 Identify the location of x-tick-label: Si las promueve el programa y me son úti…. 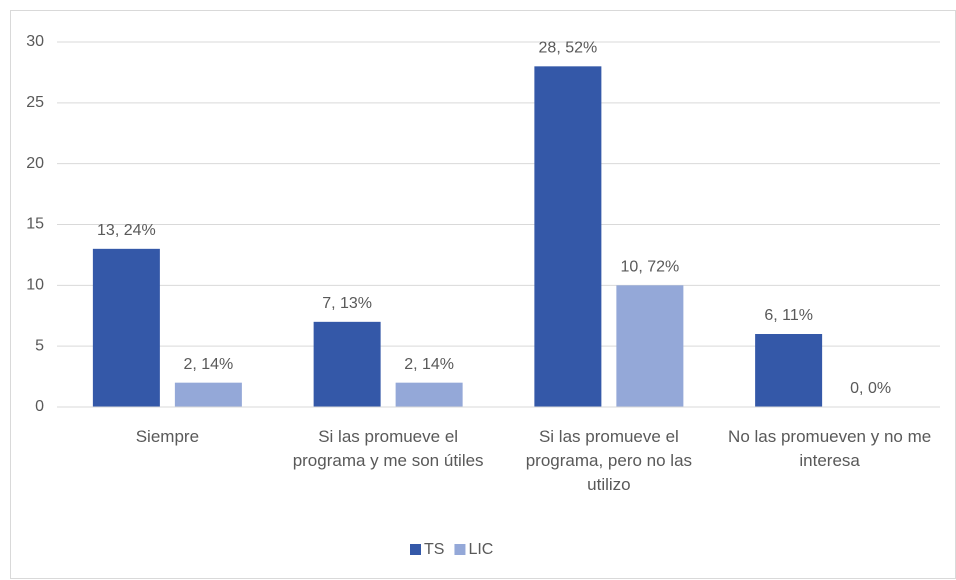
(388, 448).